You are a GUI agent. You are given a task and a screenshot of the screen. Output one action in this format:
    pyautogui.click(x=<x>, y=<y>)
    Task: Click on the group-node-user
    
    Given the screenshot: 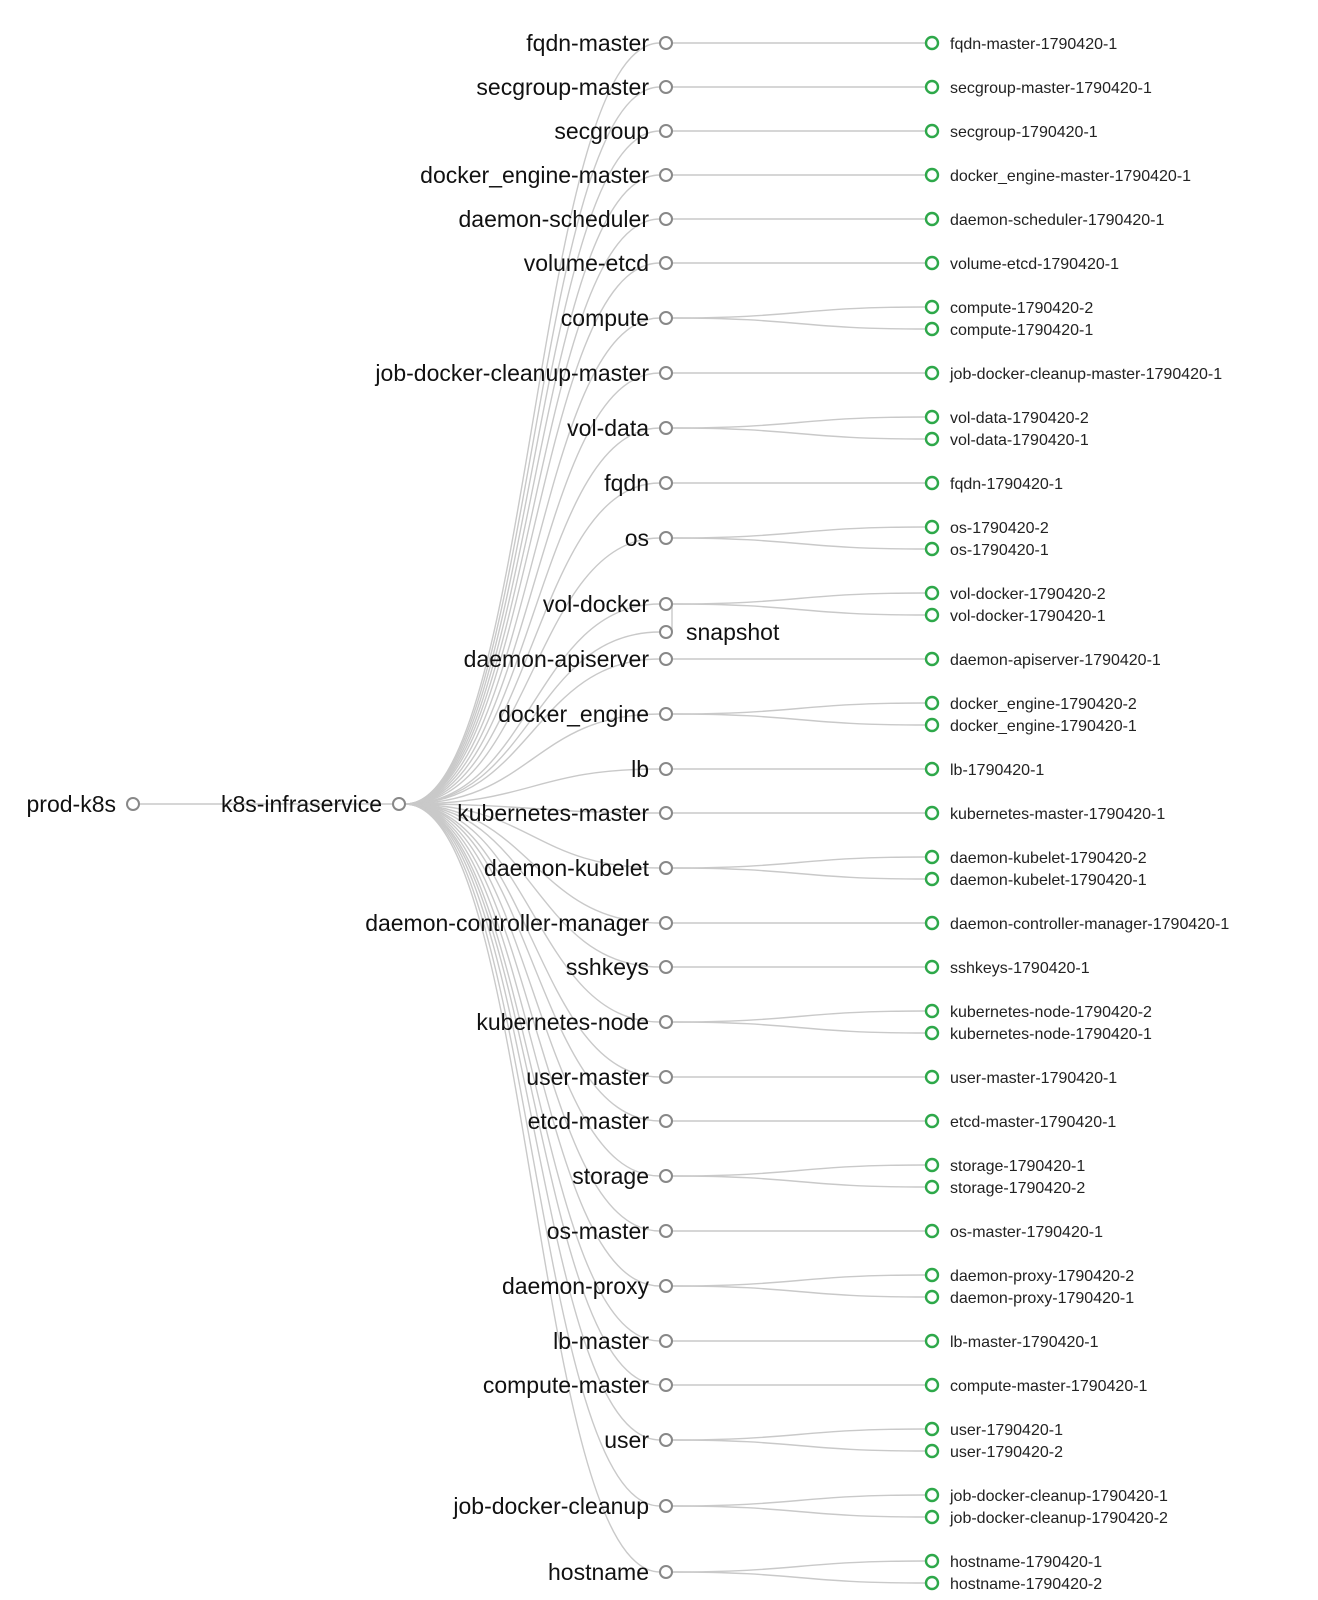 What is the action you would take?
    pyautogui.click(x=666, y=1440)
    